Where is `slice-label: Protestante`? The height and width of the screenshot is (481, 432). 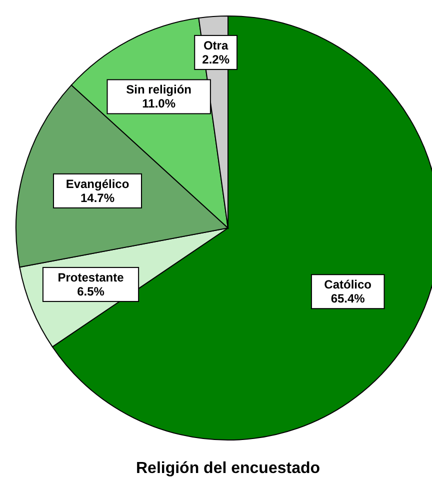 slice-label: Protestante is located at coordinates (91, 277).